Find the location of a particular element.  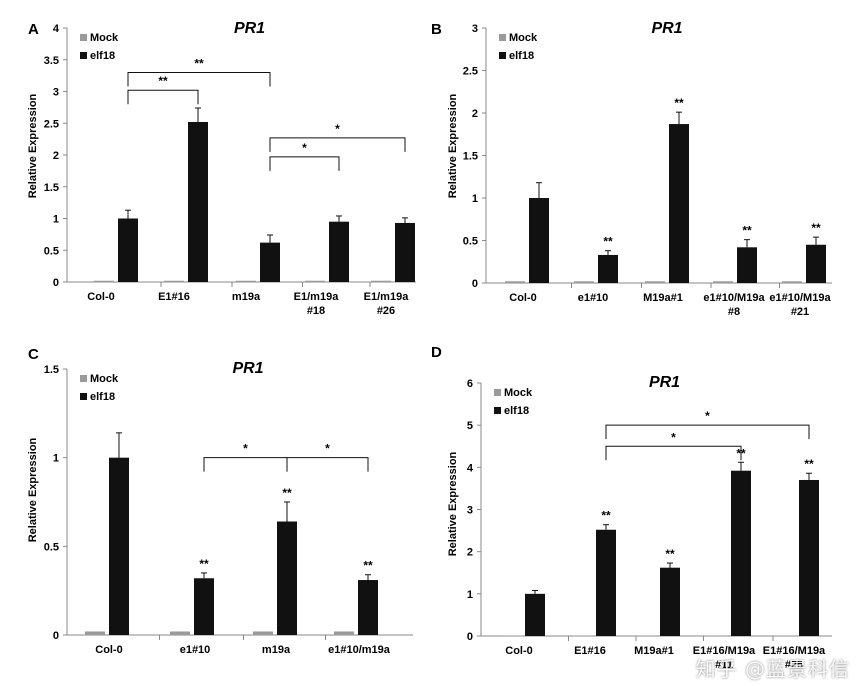

panel-a-ylabel: Relative Expression is located at coordinates (33, 145).